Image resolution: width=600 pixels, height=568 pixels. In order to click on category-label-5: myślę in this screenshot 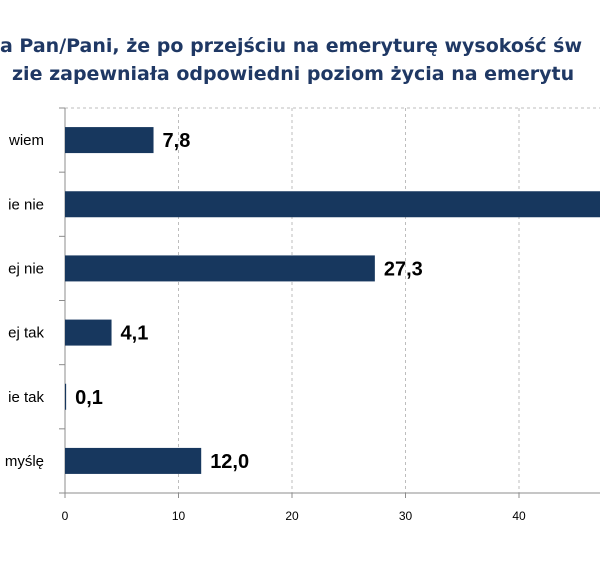, I will do `click(24, 461)`.